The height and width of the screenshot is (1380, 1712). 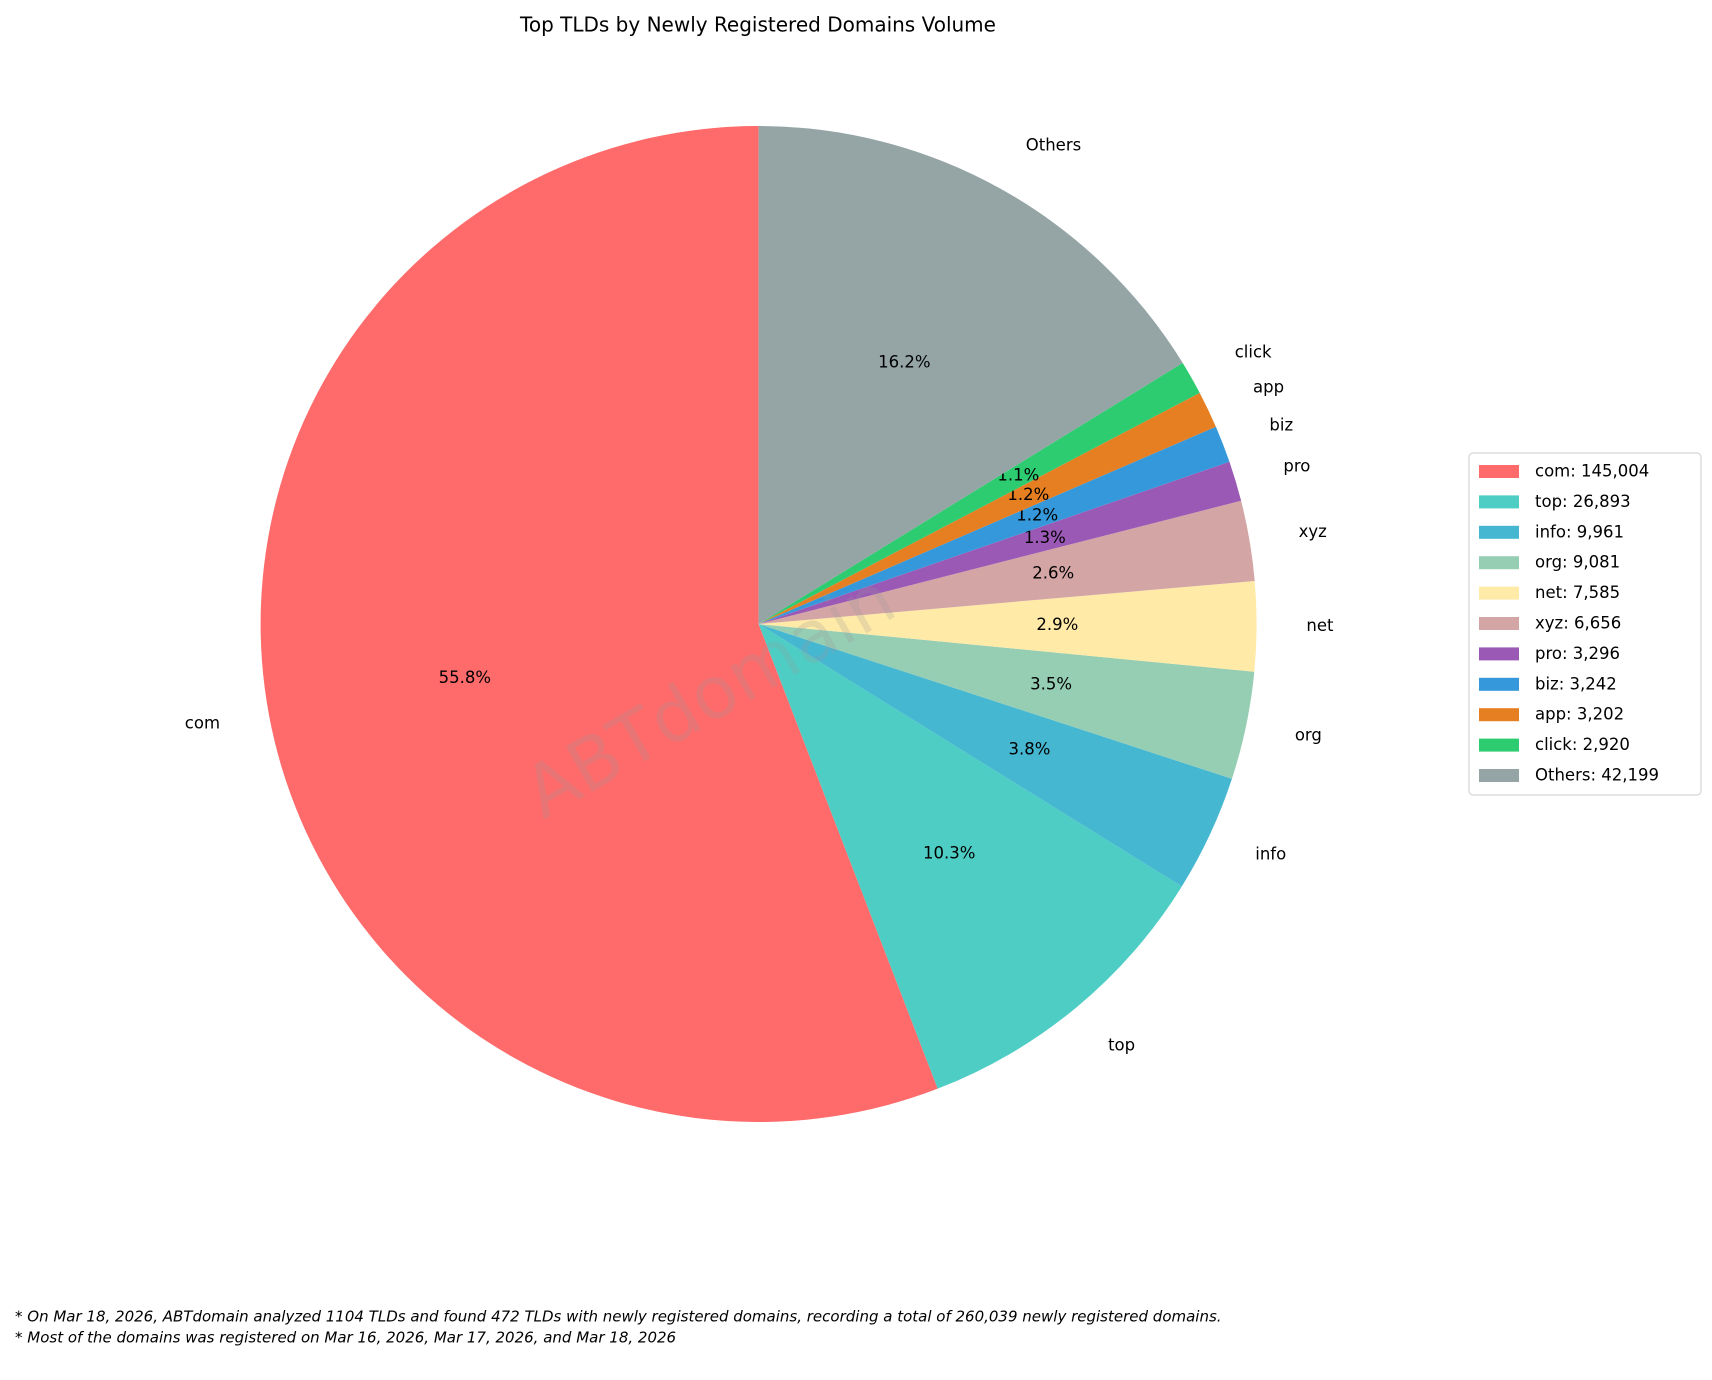 I want to click on slice-label: top, so click(x=1121, y=1044).